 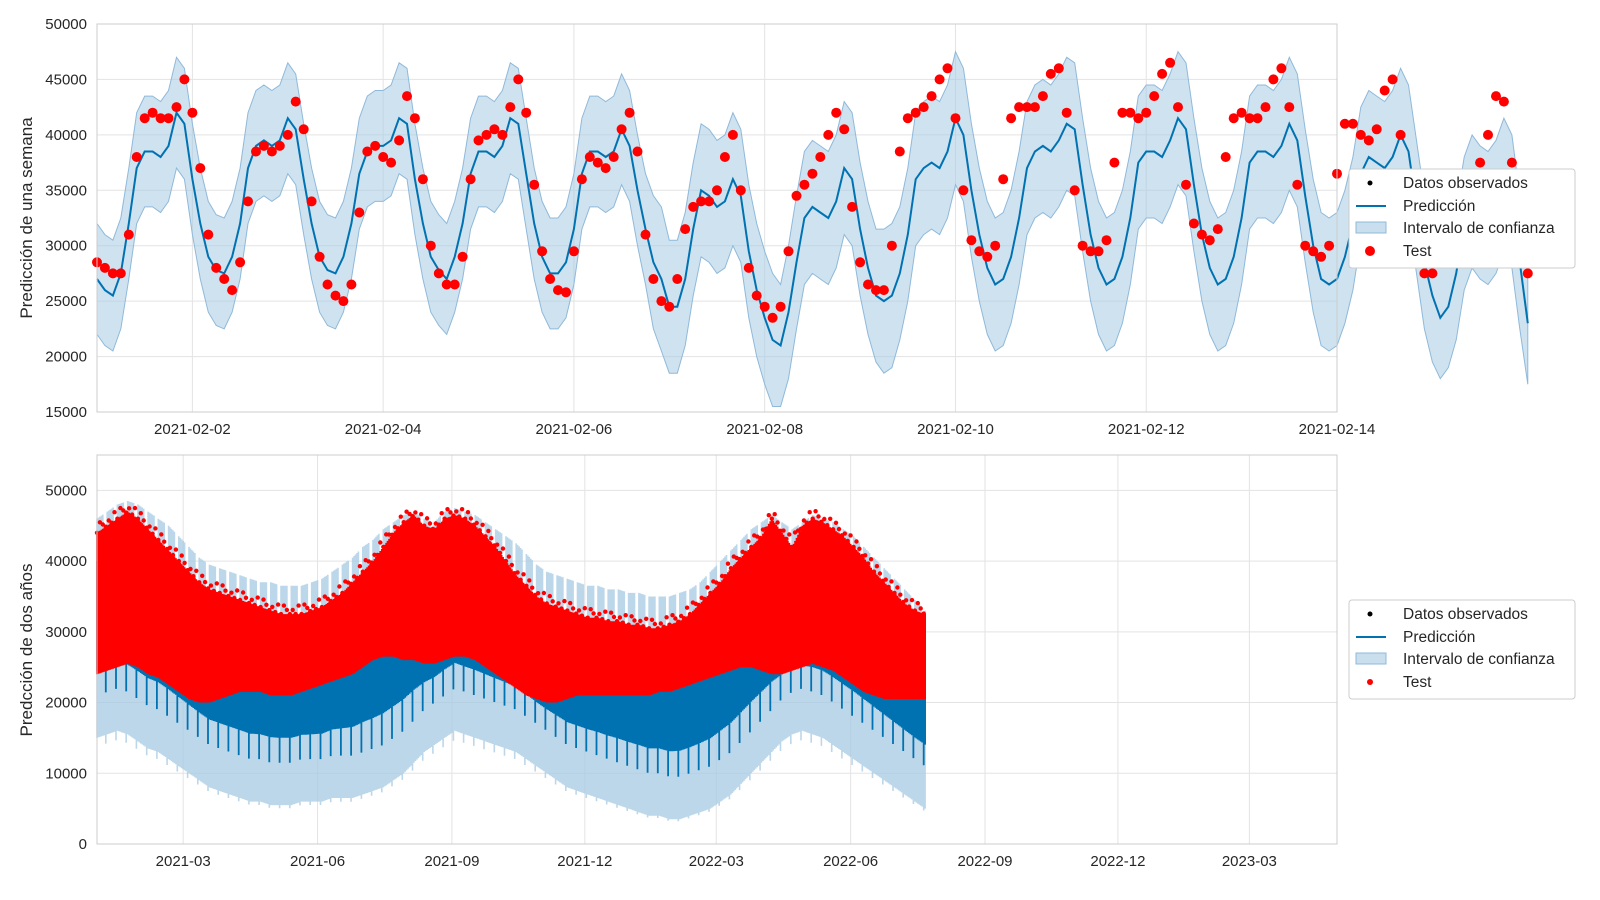 I want to click on legend-interval-marker, so click(x=1371, y=227).